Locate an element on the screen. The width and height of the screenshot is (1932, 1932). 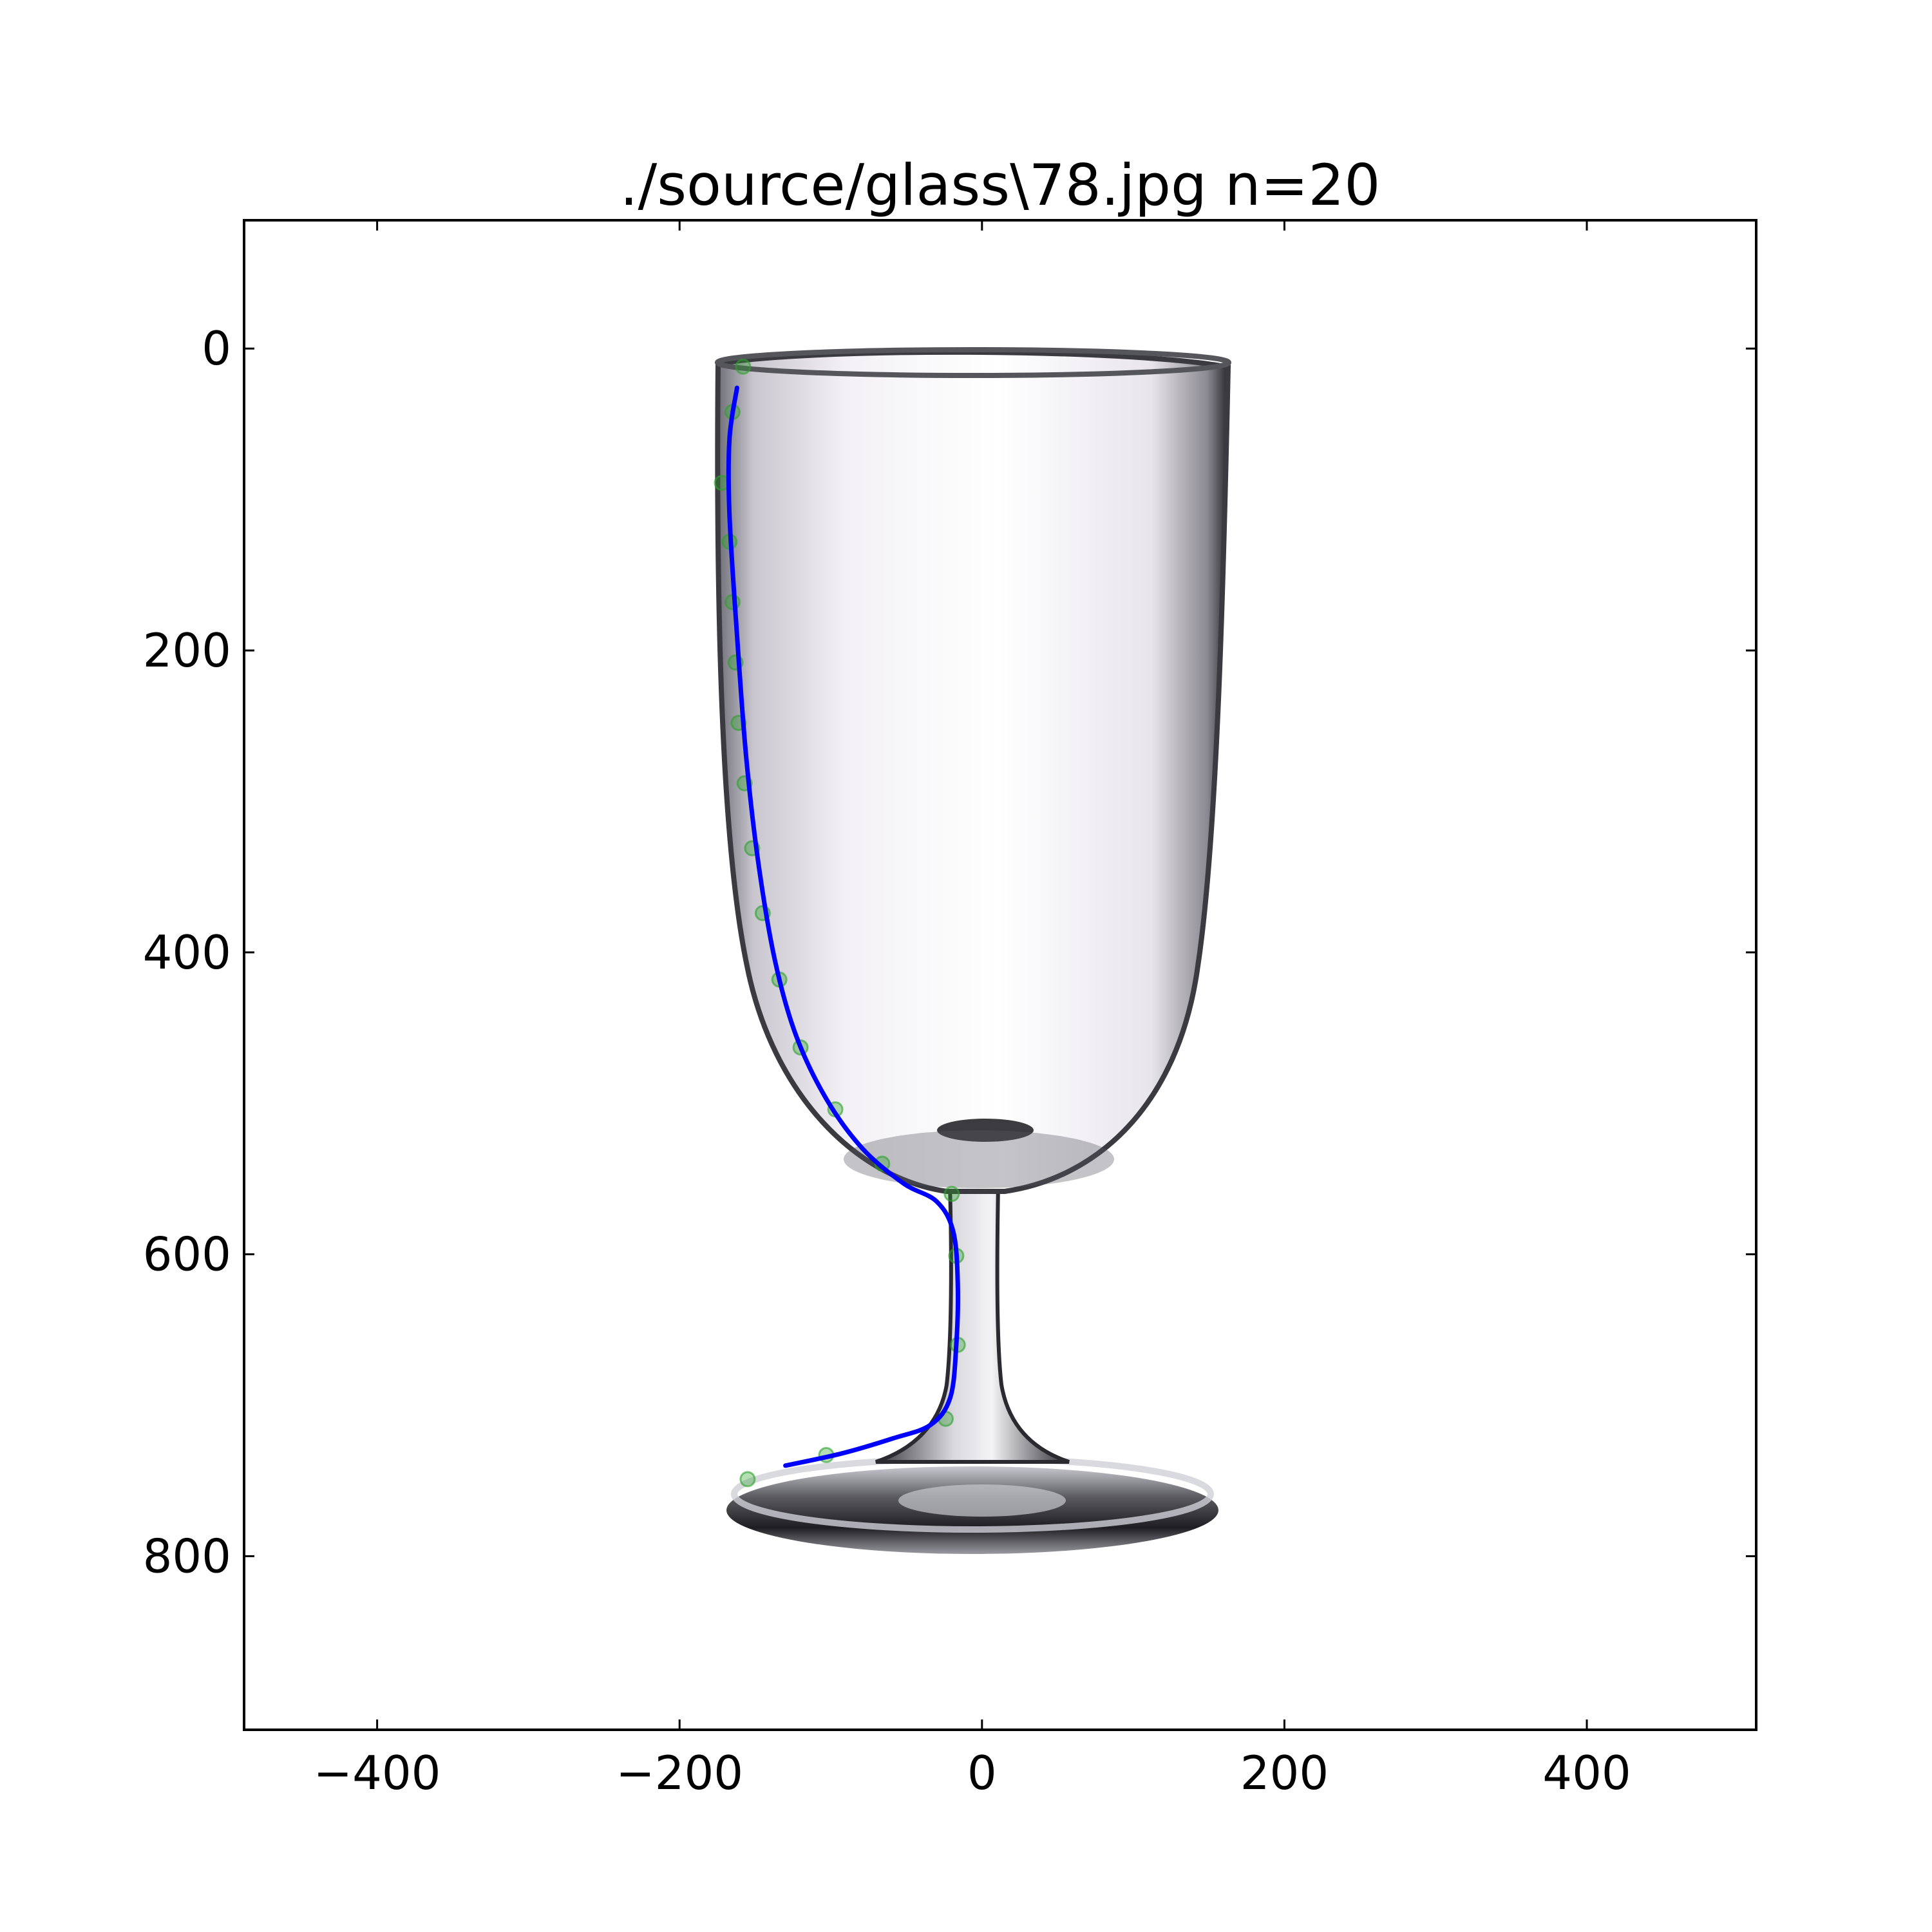
y-tick-label: 800 is located at coordinates (187, 1556).